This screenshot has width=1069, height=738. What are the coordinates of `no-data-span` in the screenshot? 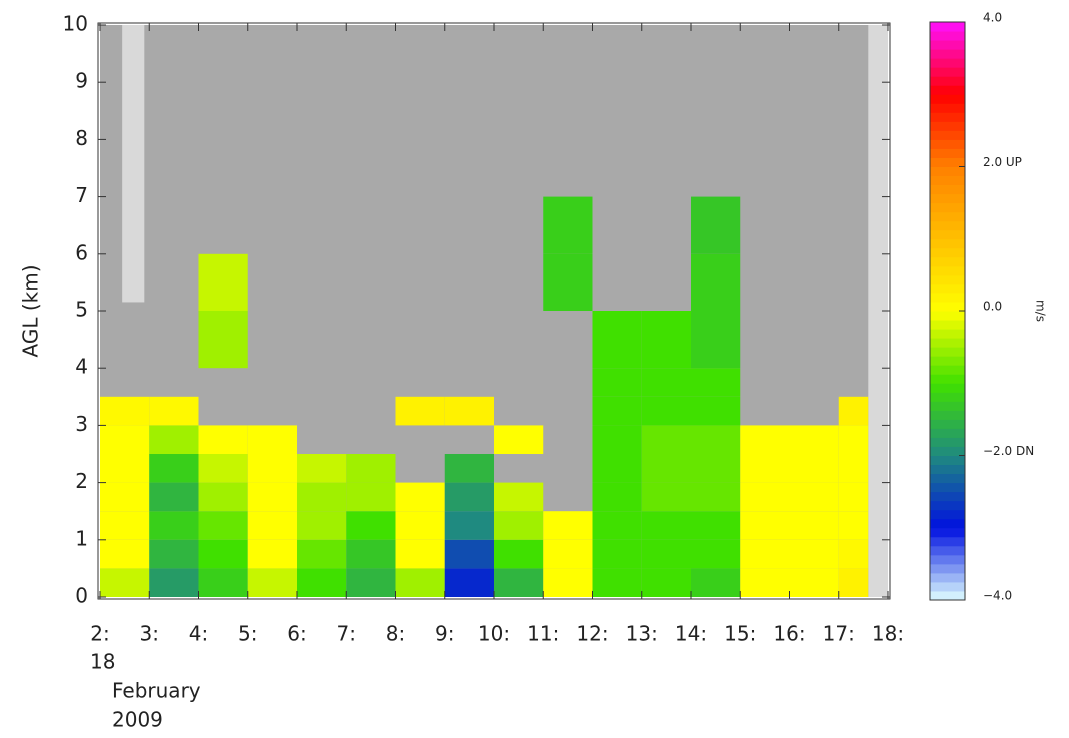 It's located at (878, 311).